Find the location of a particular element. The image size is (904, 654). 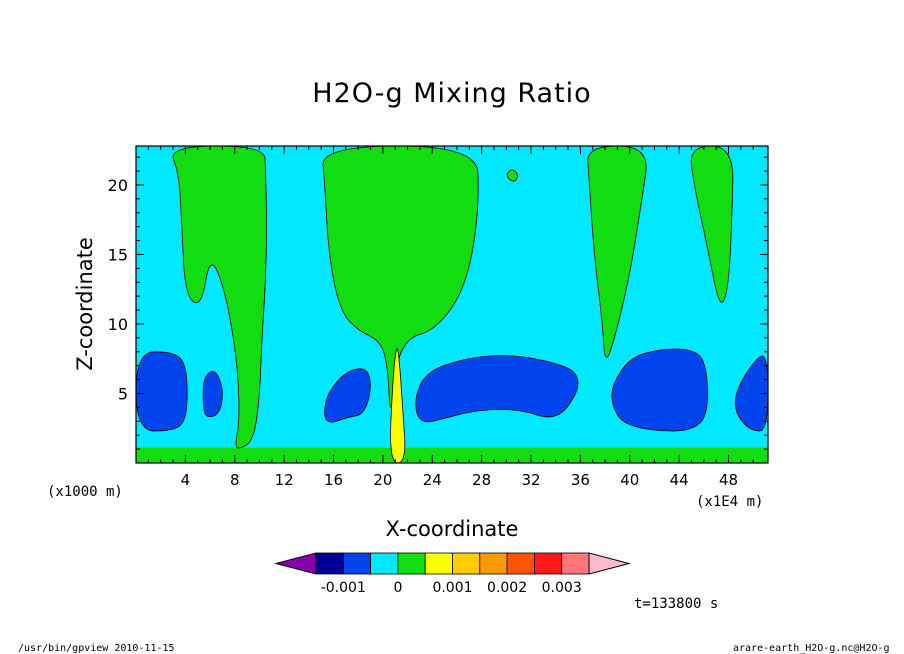

colorbar: -0.001 0 0.001 0.002 0.003 is located at coordinates (452, 574).